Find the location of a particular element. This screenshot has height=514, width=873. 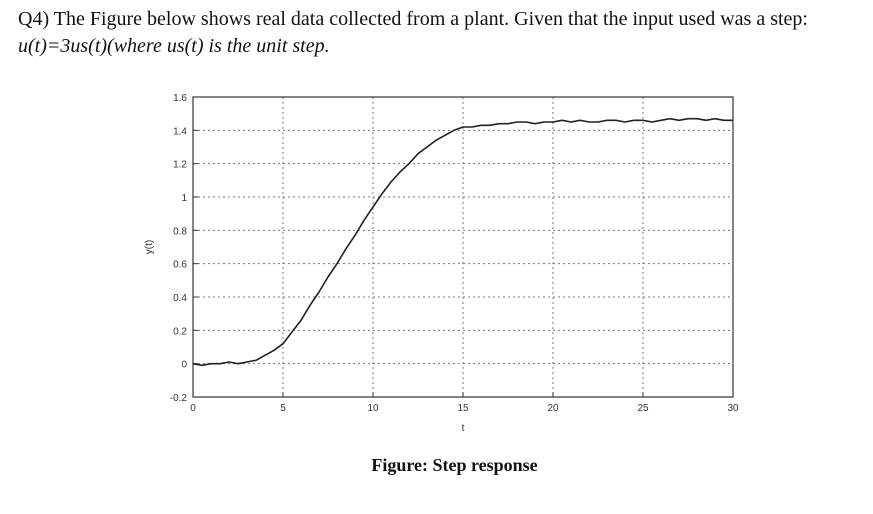

x-tick-label: 20 is located at coordinates (553, 408).